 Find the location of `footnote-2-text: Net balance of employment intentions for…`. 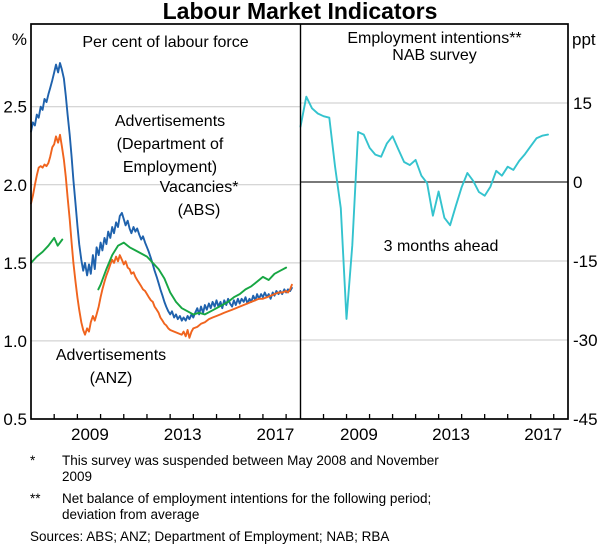

footnote-2-text: Net balance of employment intentions for… is located at coordinates (247, 506).